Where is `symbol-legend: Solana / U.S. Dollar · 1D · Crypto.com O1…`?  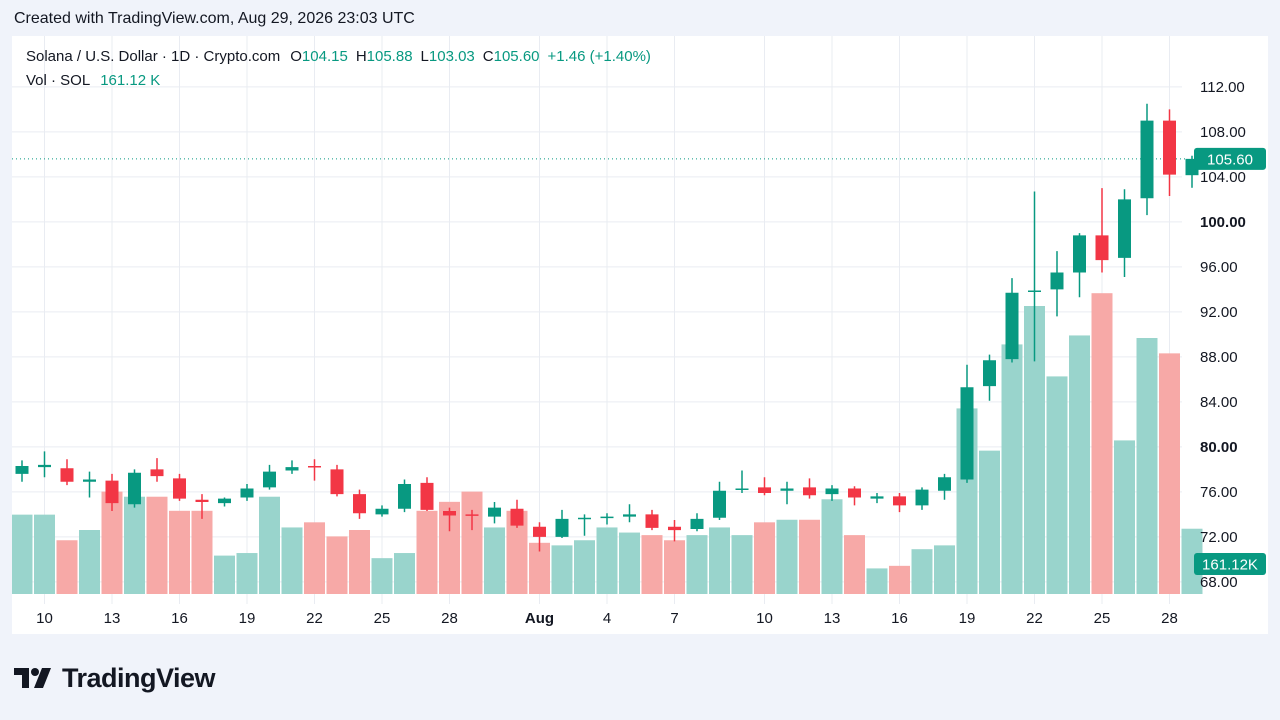 symbol-legend: Solana / U.S. Dollar · 1D · Crypto.com O1… is located at coordinates (338, 56).